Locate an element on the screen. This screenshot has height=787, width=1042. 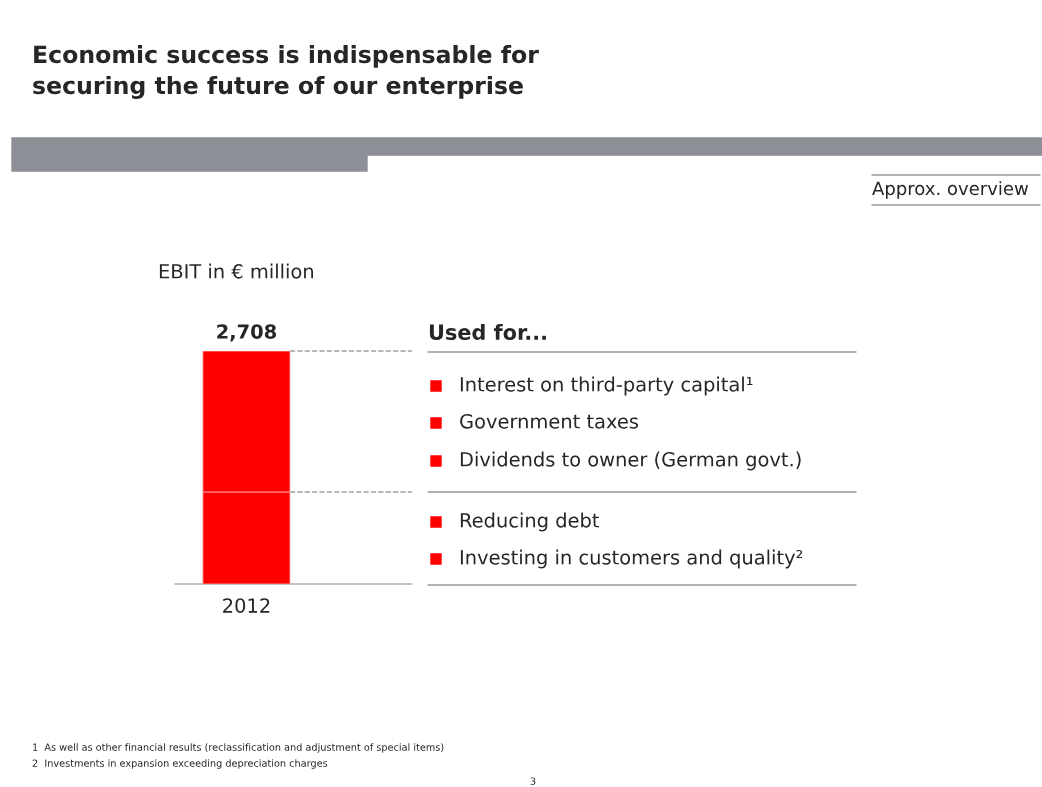
text: Reducing debt is located at coordinates (530, 522).